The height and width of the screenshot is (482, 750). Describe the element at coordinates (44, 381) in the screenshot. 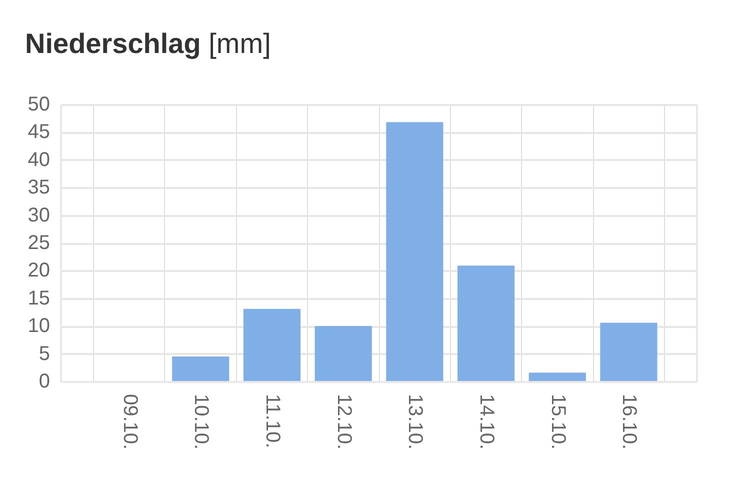

I see `y-tick-label: 0` at that location.